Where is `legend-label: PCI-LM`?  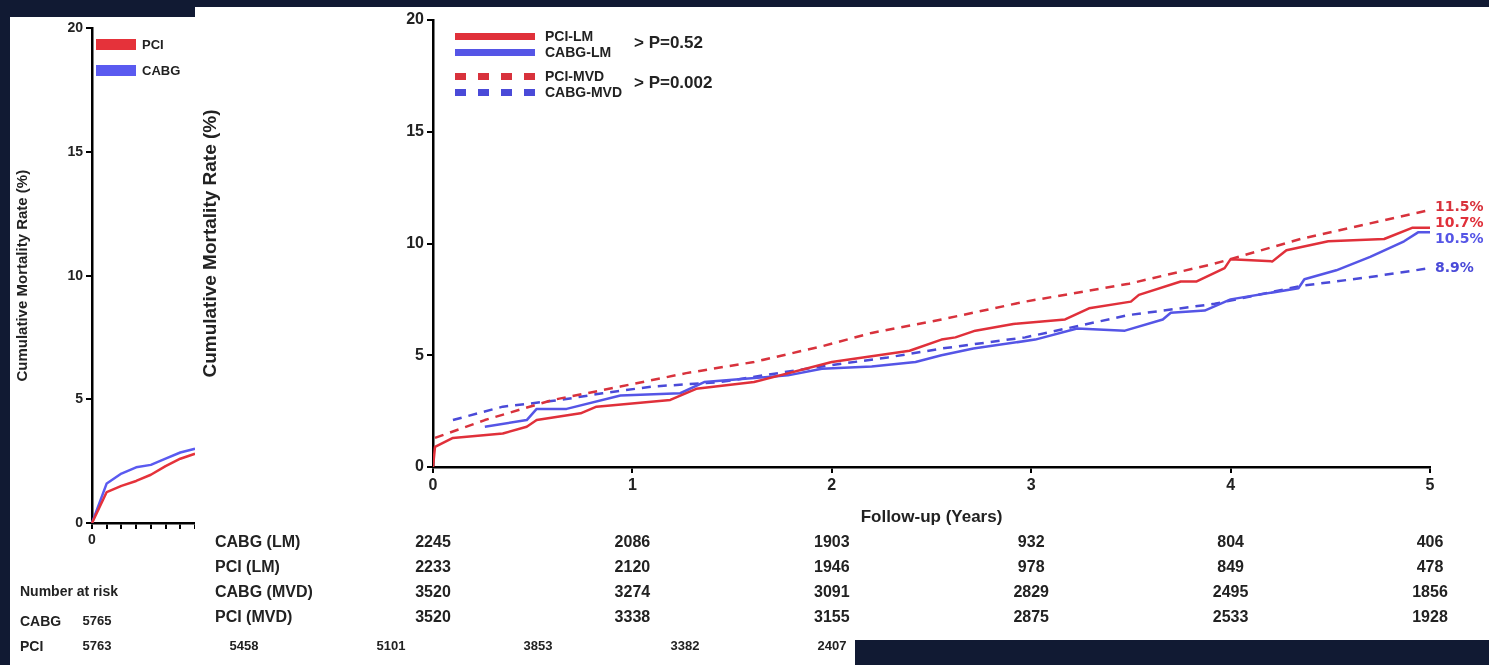 legend-label: PCI-LM is located at coordinates (569, 36).